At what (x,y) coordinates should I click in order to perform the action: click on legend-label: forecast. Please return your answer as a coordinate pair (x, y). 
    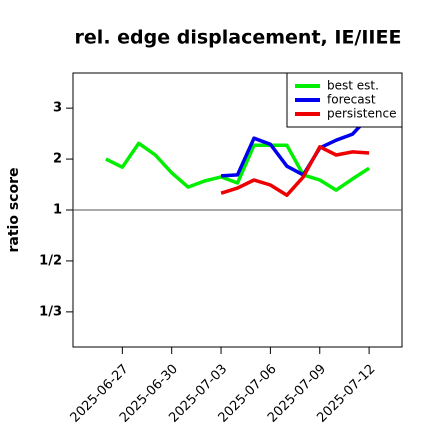
    Looking at the image, I should click on (351, 100).